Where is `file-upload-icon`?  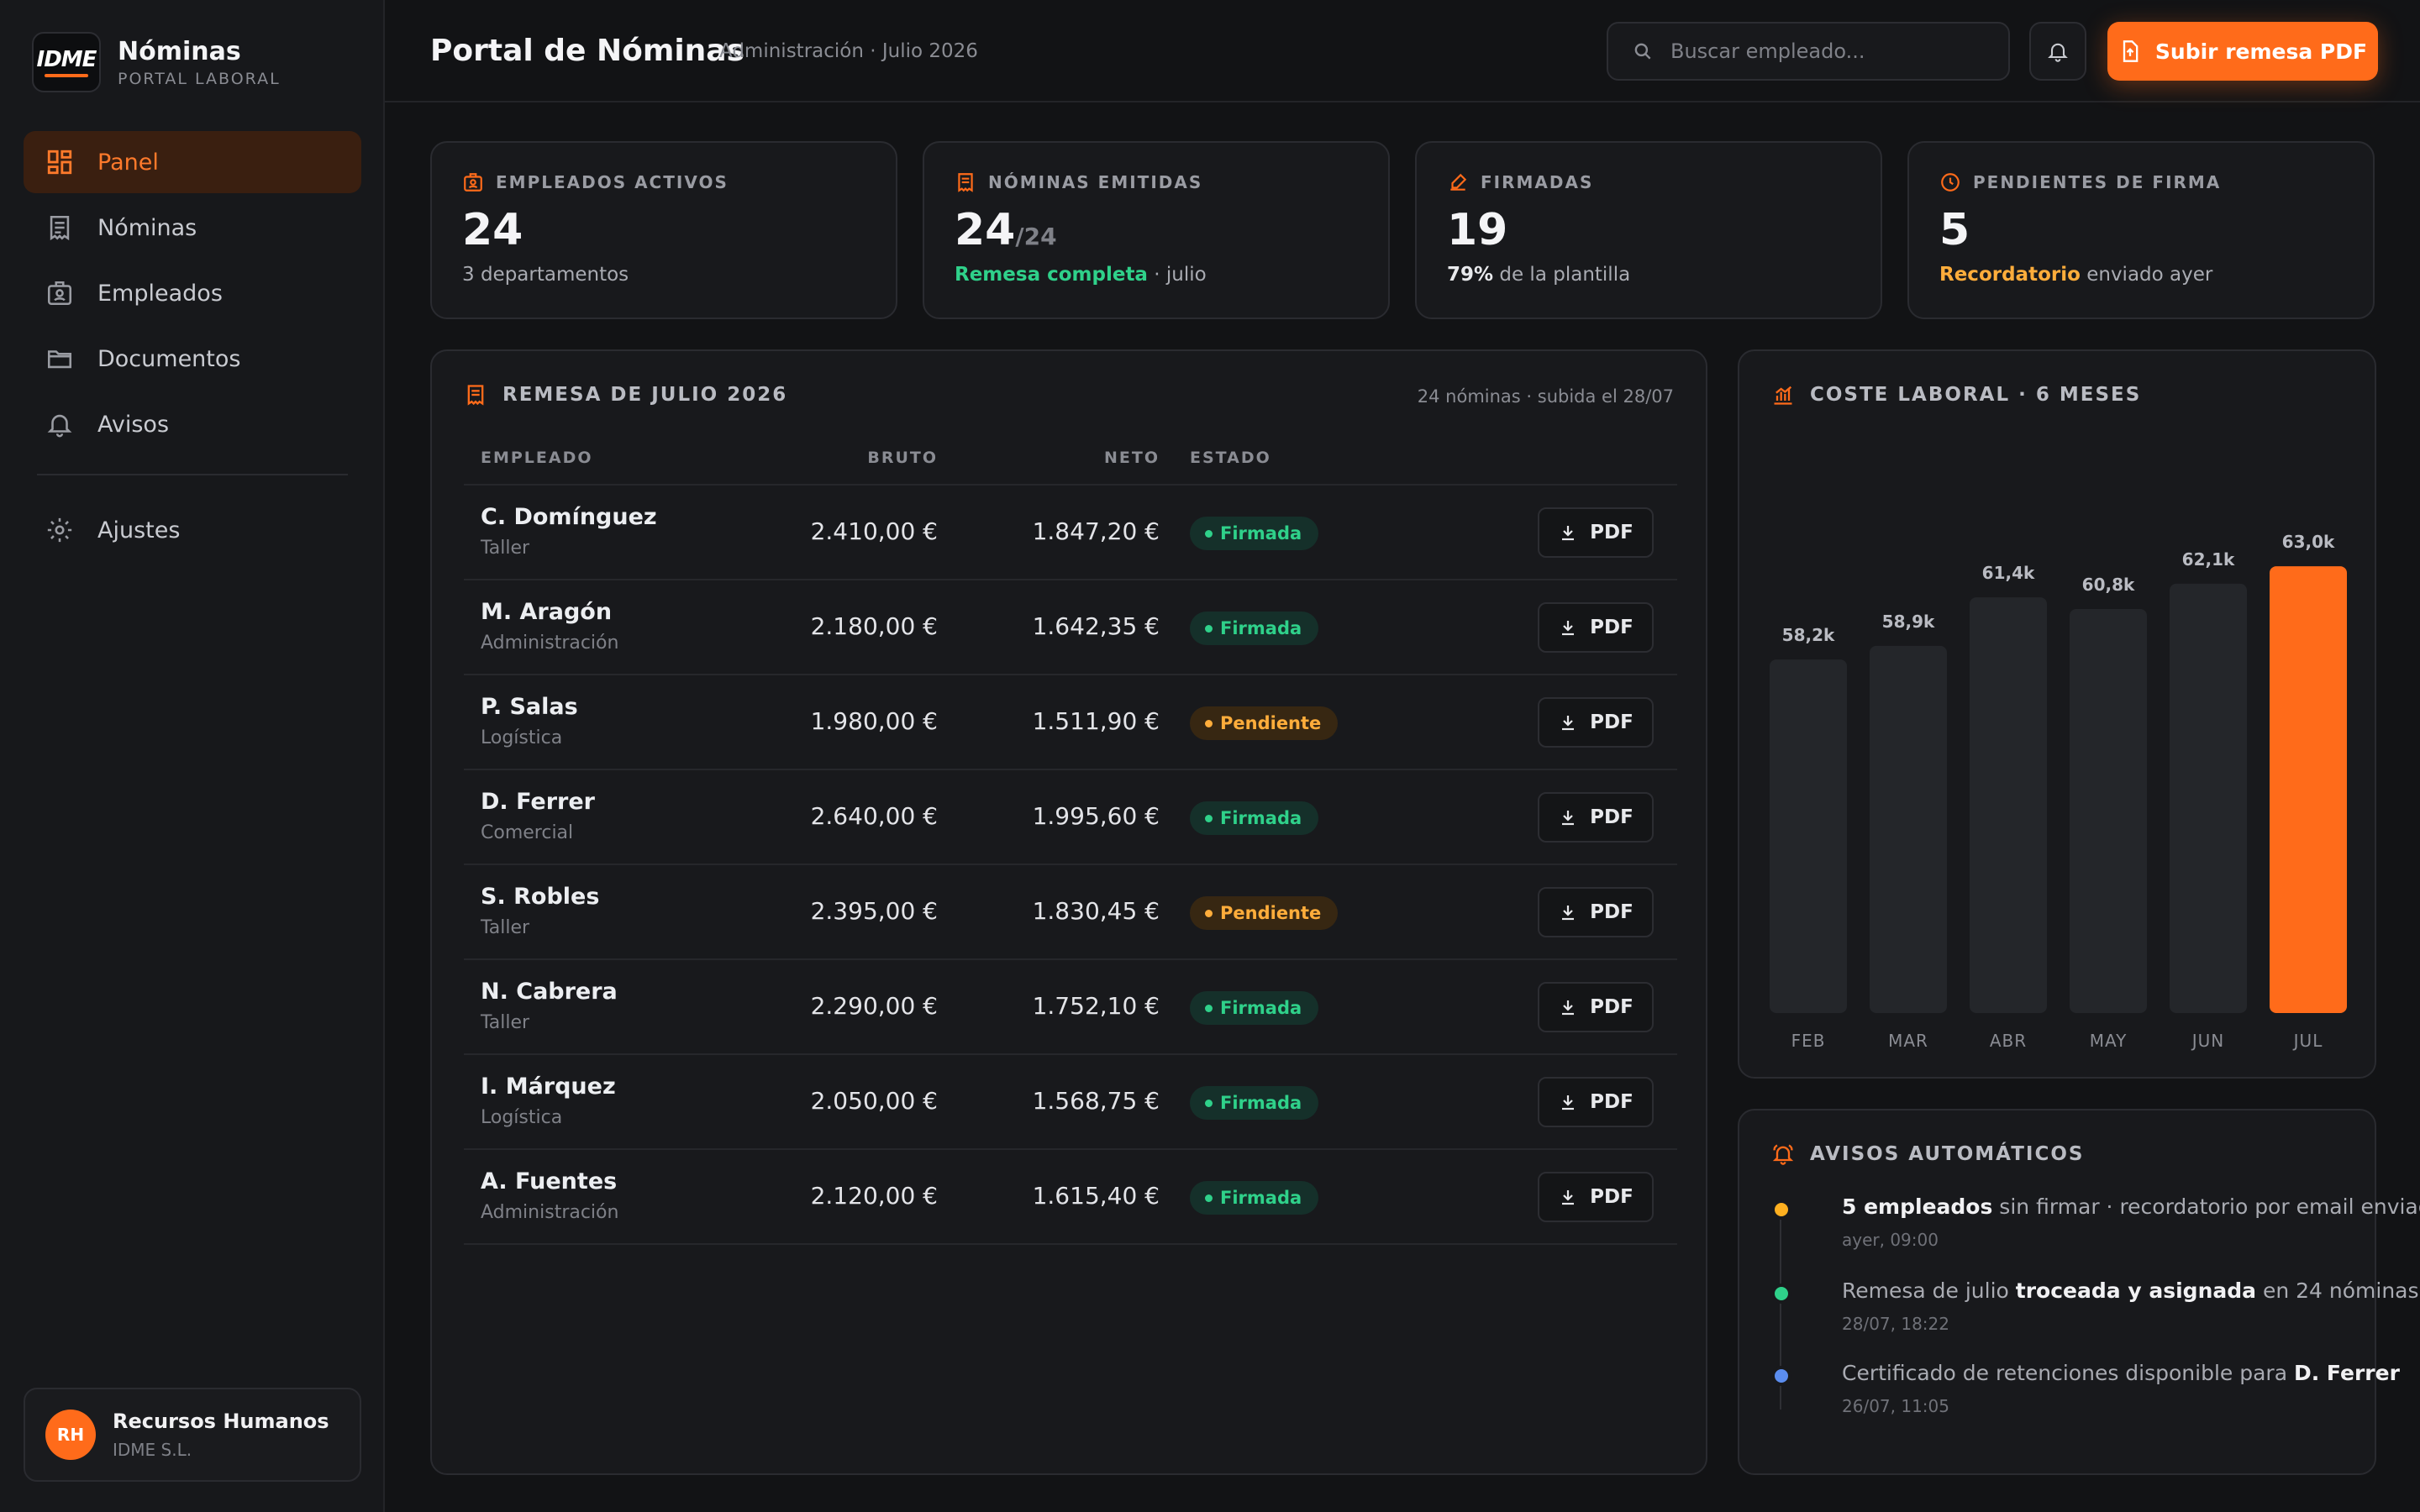 file-upload-icon is located at coordinates (2131, 51).